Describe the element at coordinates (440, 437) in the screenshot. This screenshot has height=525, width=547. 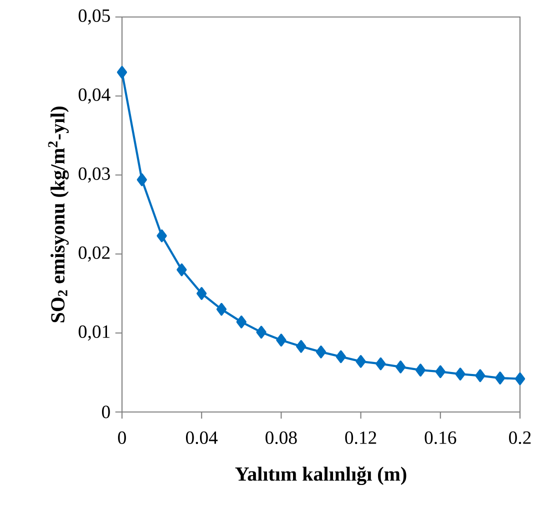
I see `x-tick-label: 0.16` at that location.